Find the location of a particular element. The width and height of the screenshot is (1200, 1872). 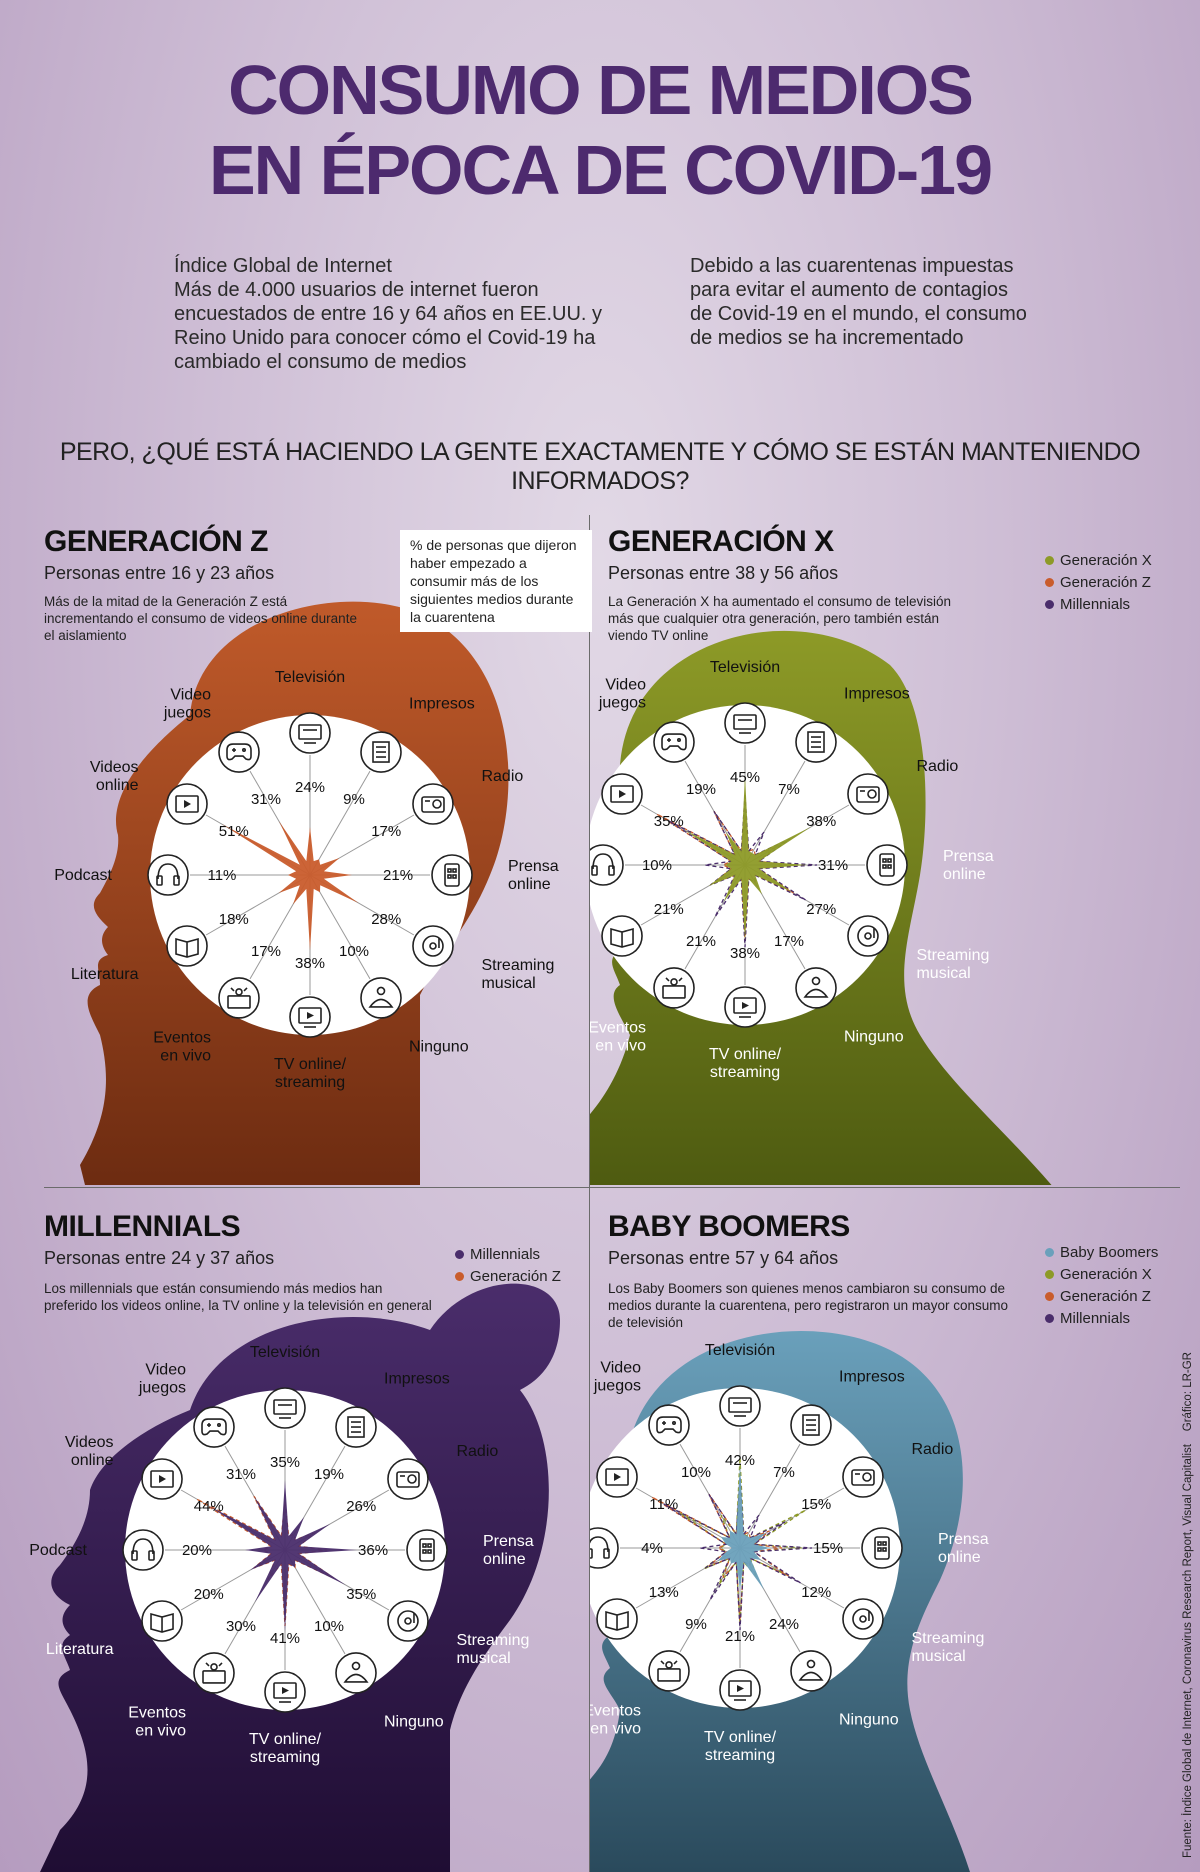

panel-title: GENERACIÓN Z is located at coordinates (156, 541).